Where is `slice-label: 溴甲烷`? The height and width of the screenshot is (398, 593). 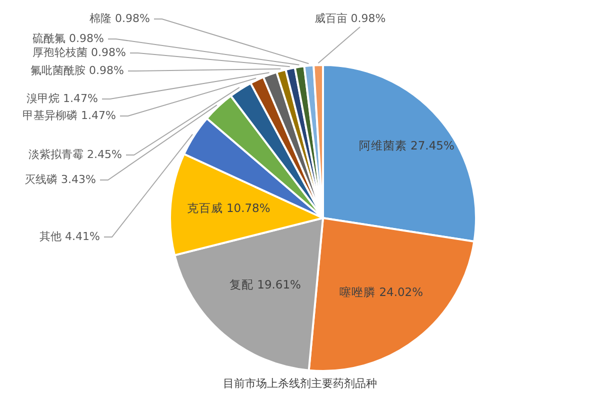 slice-label: 溴甲烷 is located at coordinates (45, 99).